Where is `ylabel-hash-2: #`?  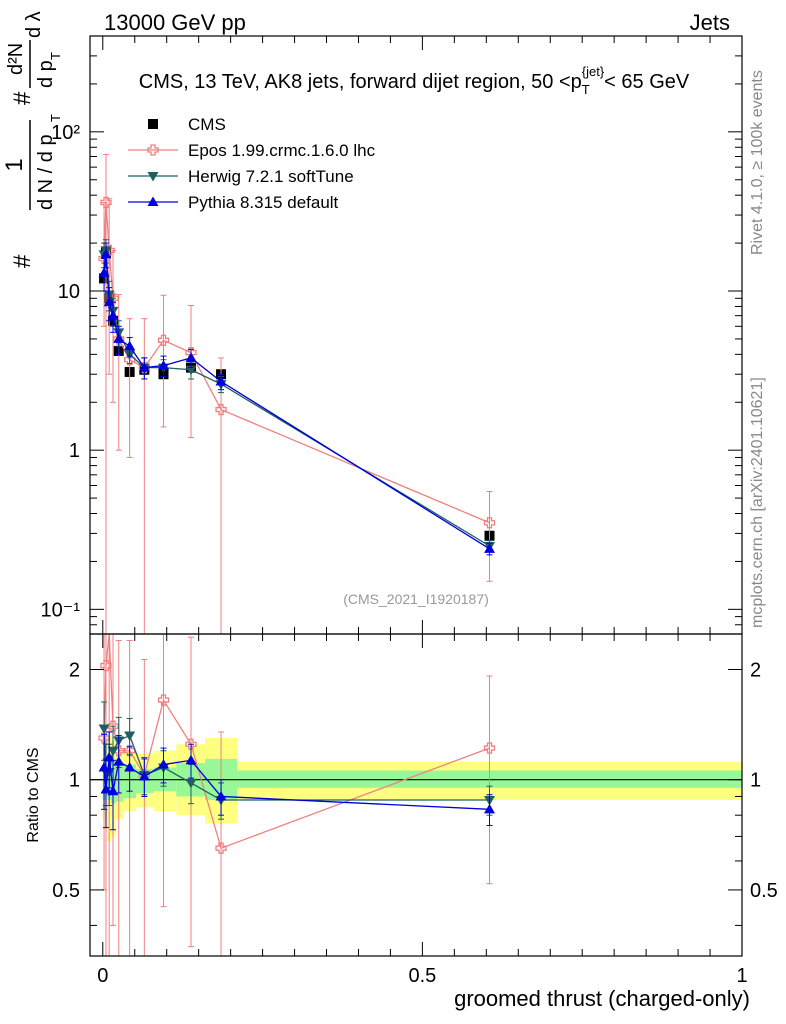 ylabel-hash-2: # is located at coordinates (22, 98).